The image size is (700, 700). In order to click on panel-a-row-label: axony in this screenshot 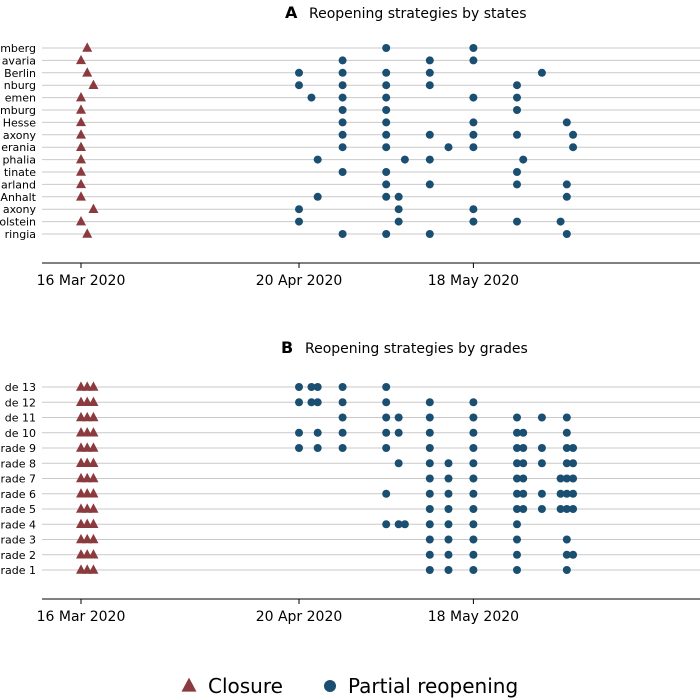, I will do `click(20, 135)`.